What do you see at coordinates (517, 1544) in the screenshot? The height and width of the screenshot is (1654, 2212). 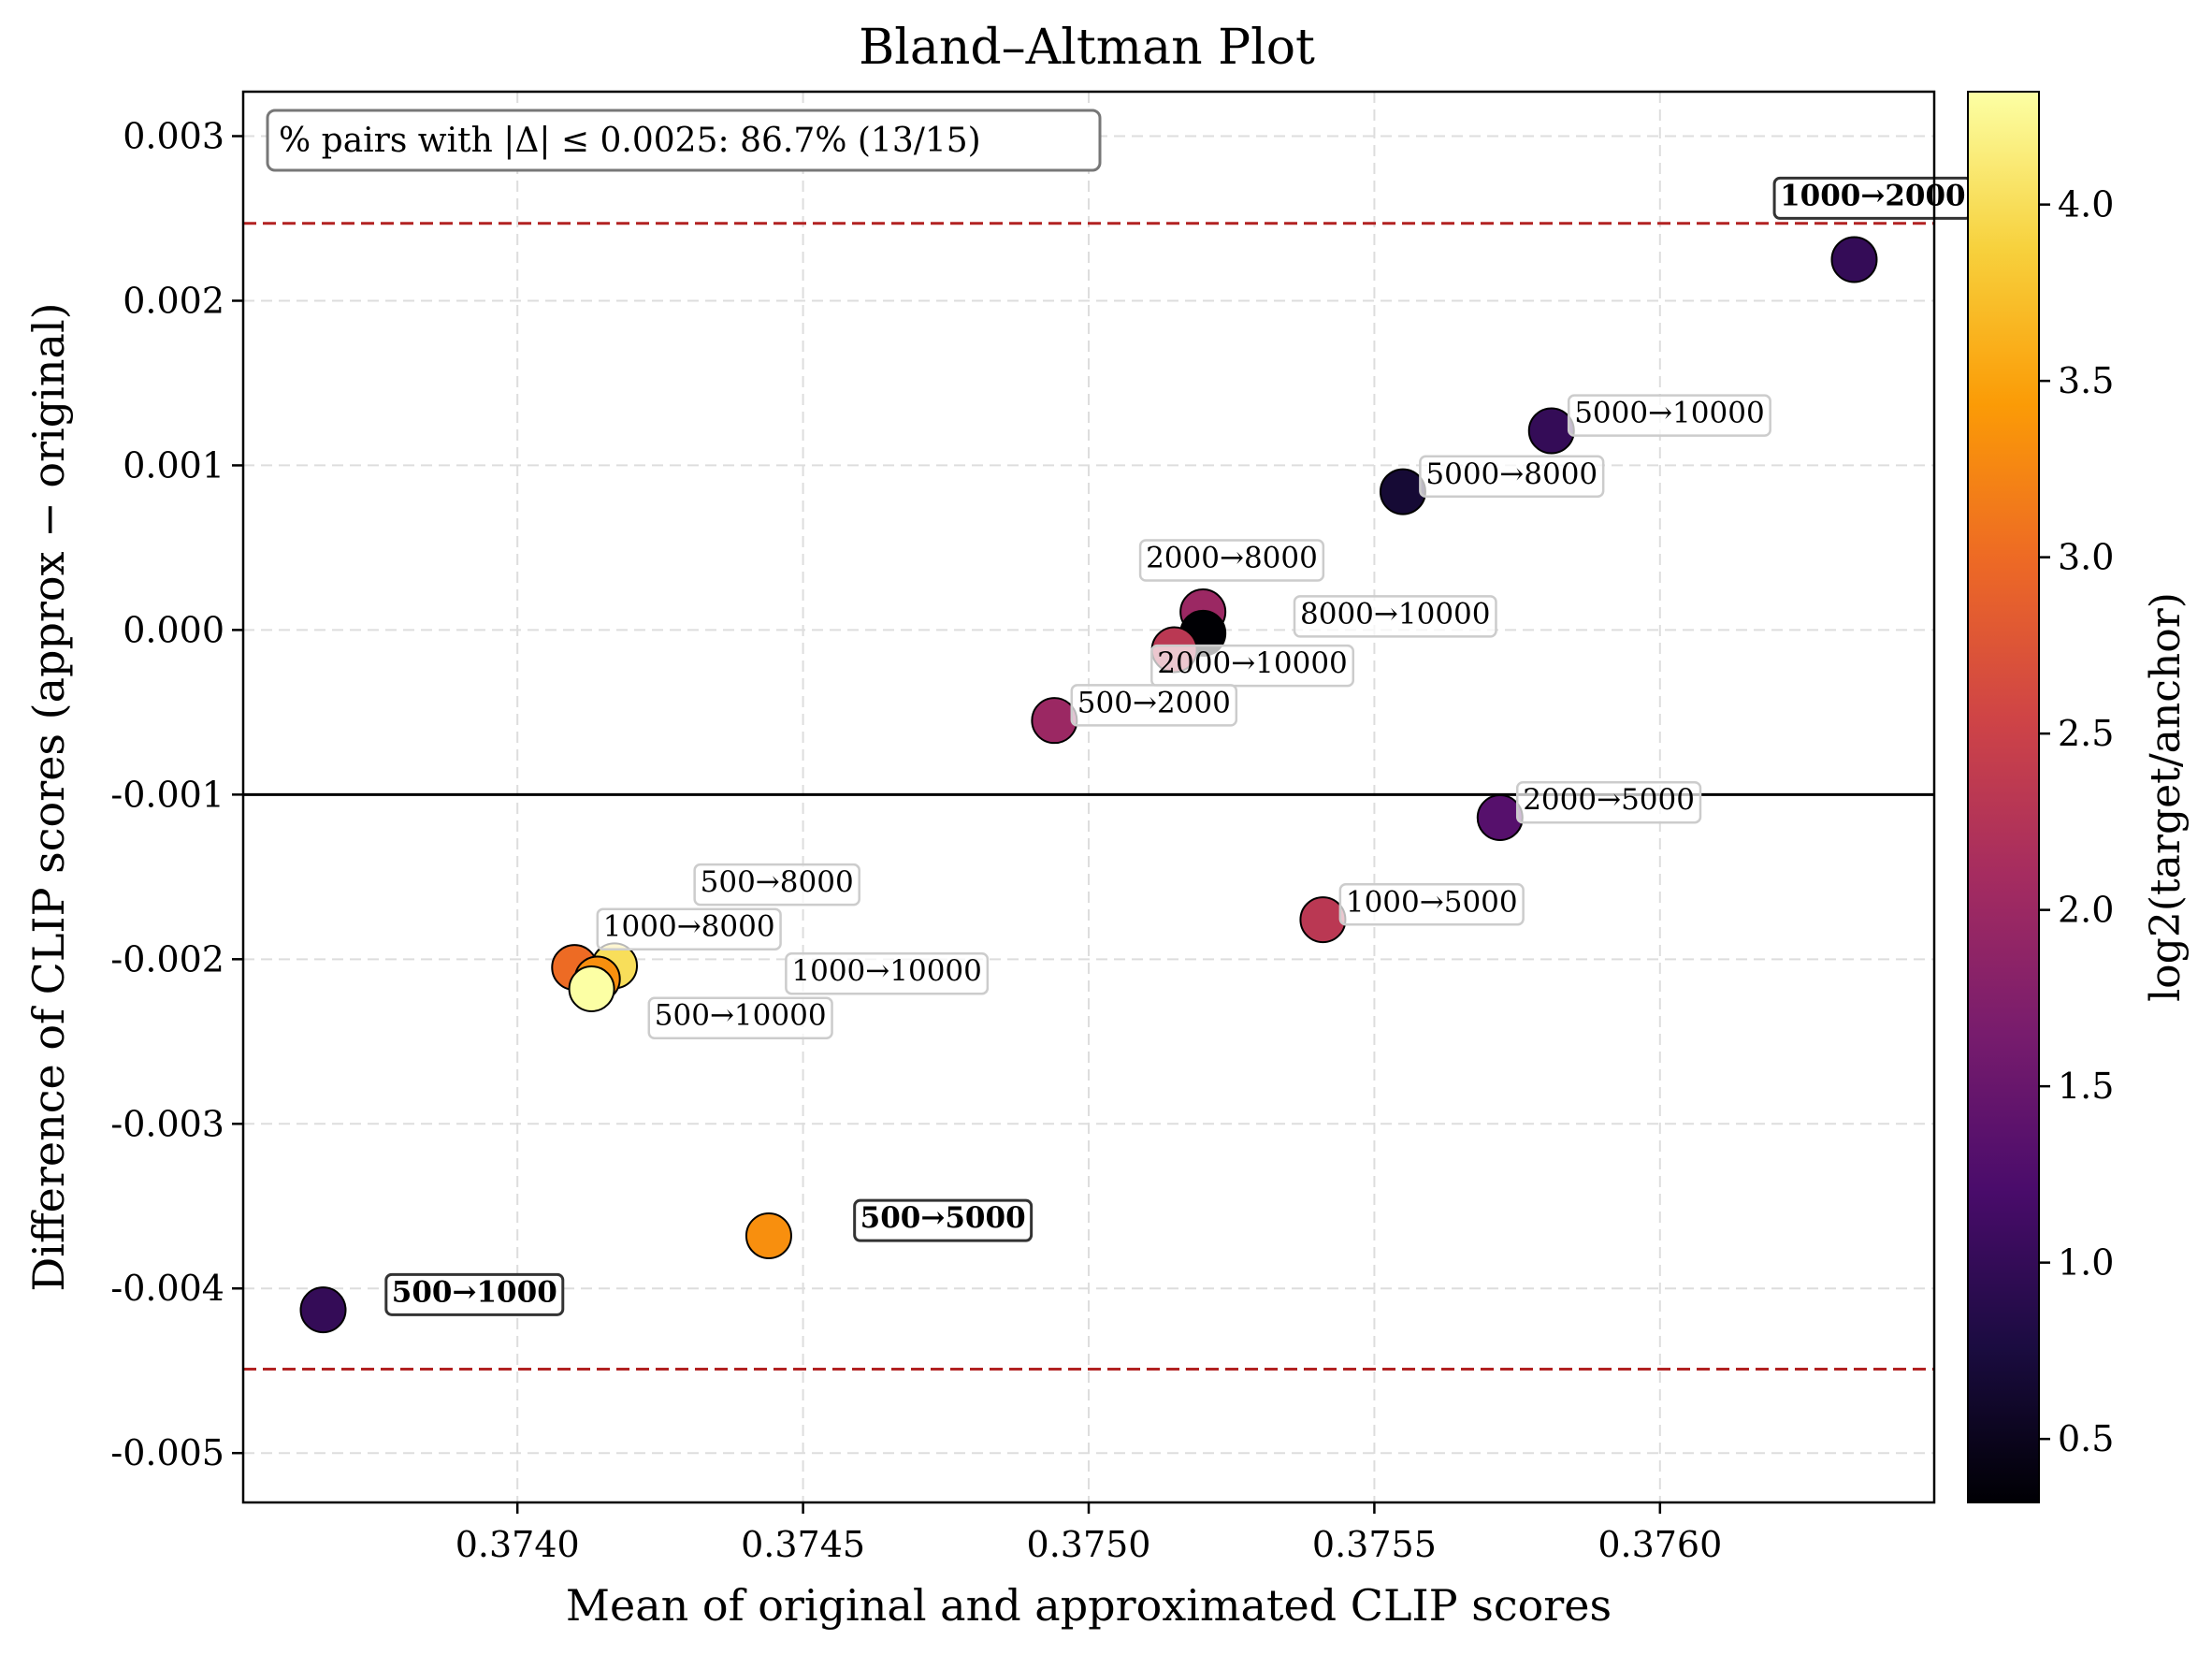 I see `x-tick-label: 0.3740` at bounding box center [517, 1544].